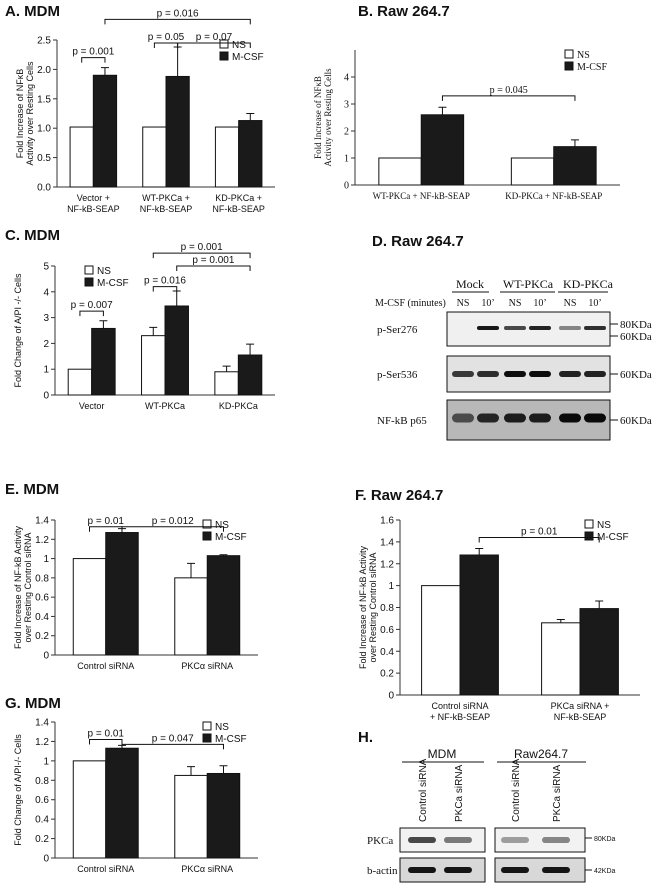  What do you see at coordinates (42, 723) in the screenshot?
I see `y-tick-label: 1.4` at bounding box center [42, 723].